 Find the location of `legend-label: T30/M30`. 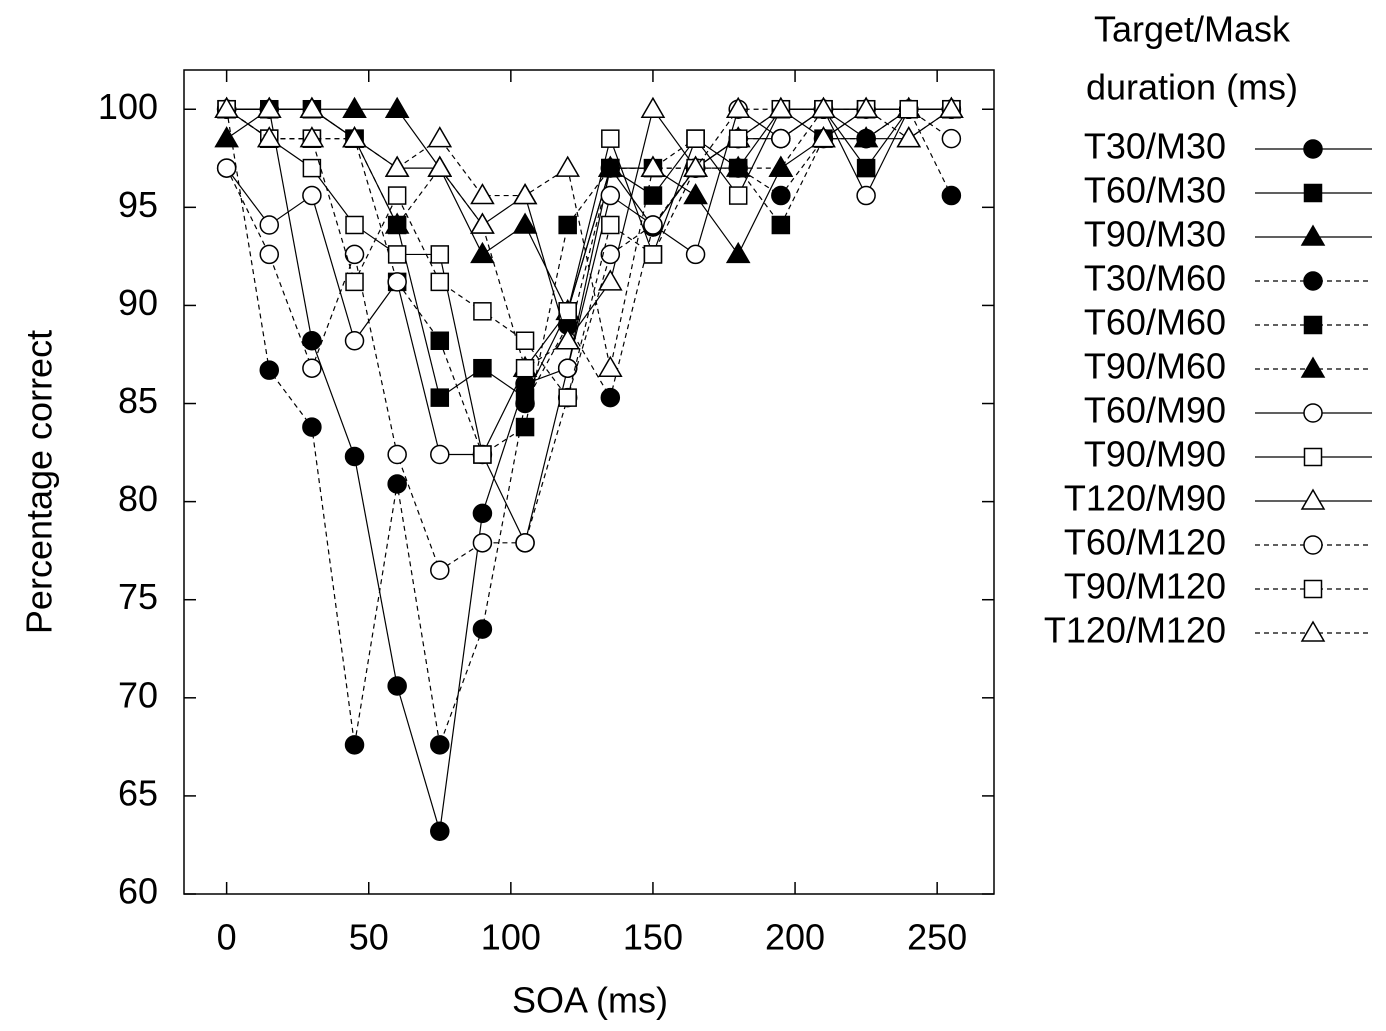

legend-label: T30/M30 is located at coordinates (1155, 146).